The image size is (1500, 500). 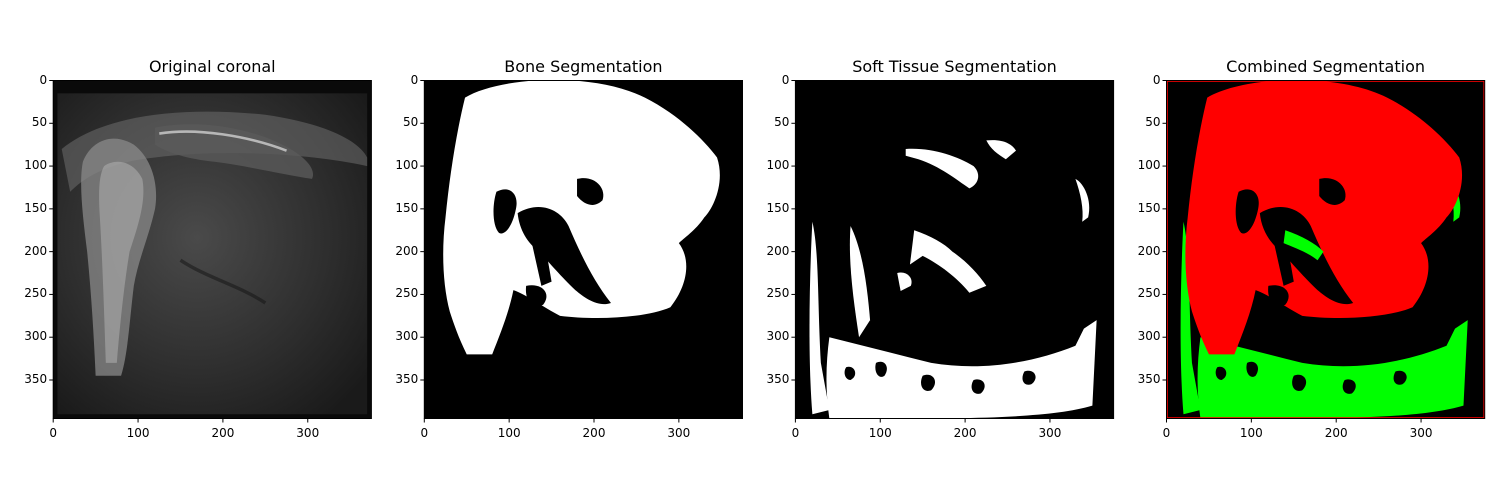 What do you see at coordinates (212, 66) in the screenshot?
I see `panel-title: Original coronal` at bounding box center [212, 66].